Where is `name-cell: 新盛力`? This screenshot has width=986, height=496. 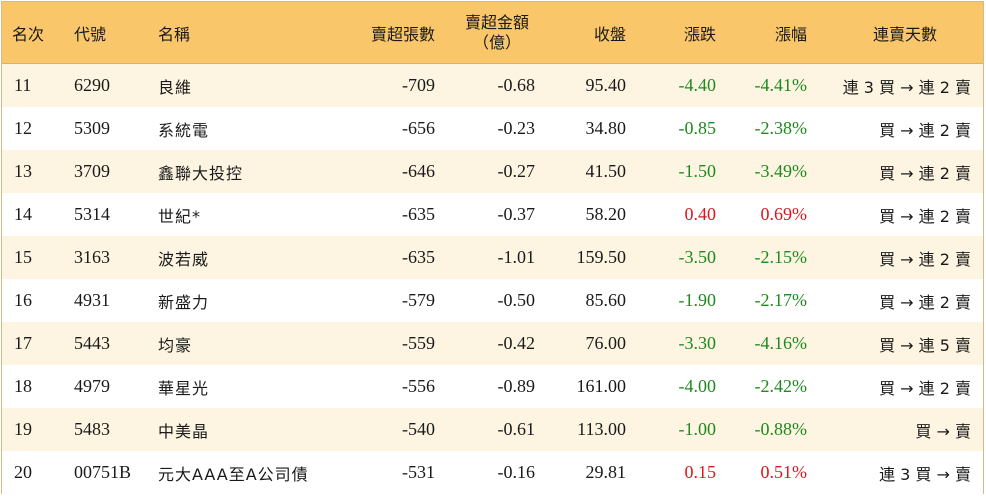
name-cell: 新盛力 is located at coordinates (184, 302).